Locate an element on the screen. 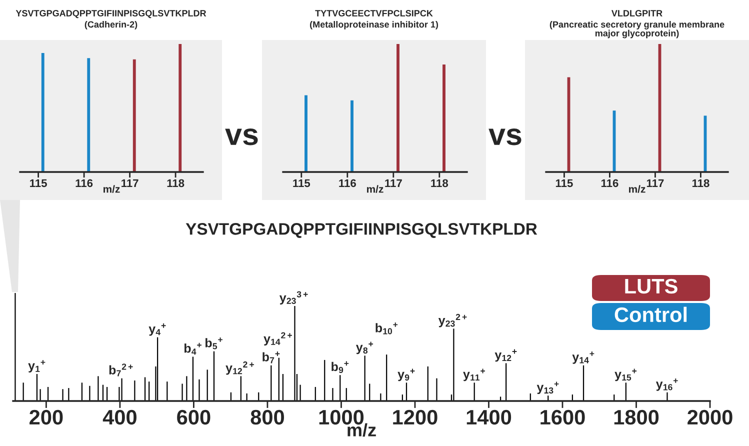  annotation: y$_{23}$$^{2+}$ is located at coordinates (452, 321).